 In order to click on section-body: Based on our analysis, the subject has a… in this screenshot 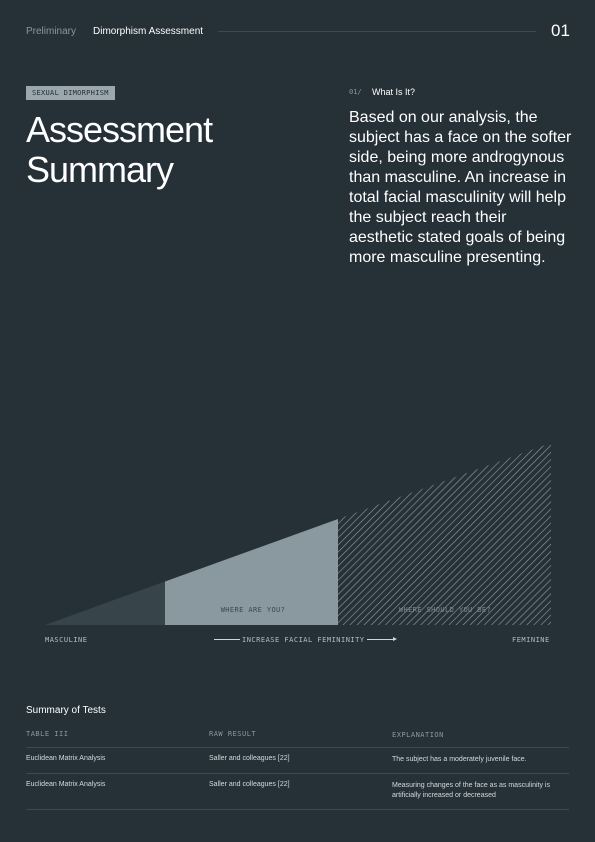, I will do `click(460, 187)`.